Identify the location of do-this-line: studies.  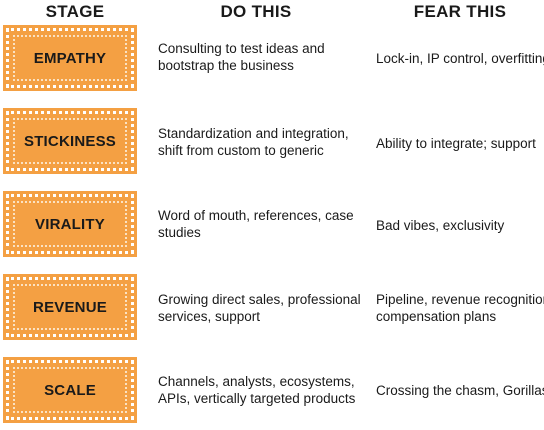
(179, 232).